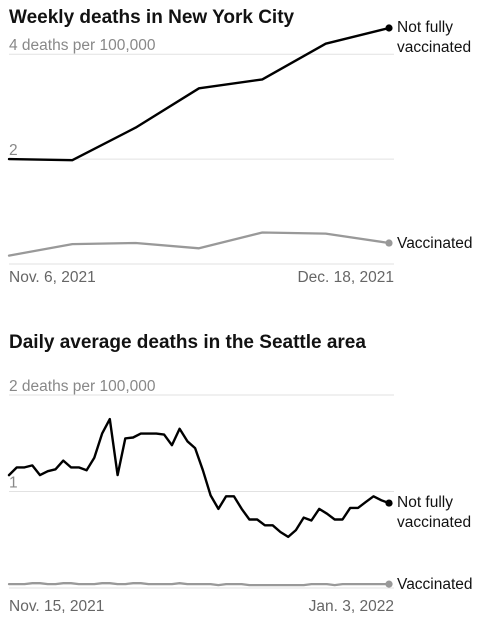 This screenshot has height=631, width=486. What do you see at coordinates (389, 584) in the screenshot?
I see `sea-vaccinated-endpoint` at bounding box center [389, 584].